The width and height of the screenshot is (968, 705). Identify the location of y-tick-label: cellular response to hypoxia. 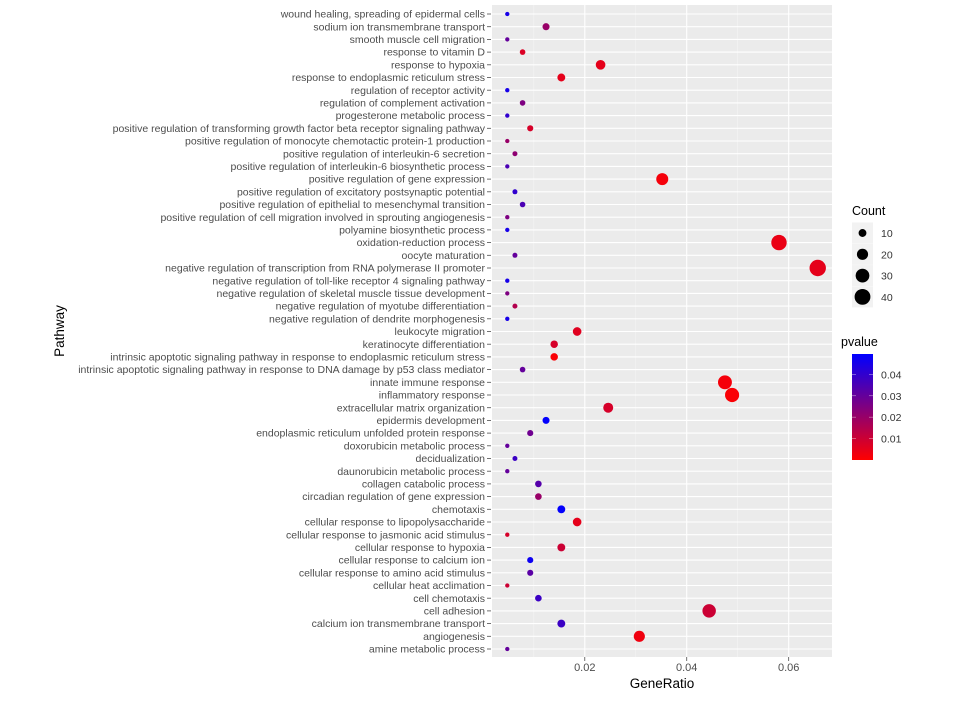
(420, 548).